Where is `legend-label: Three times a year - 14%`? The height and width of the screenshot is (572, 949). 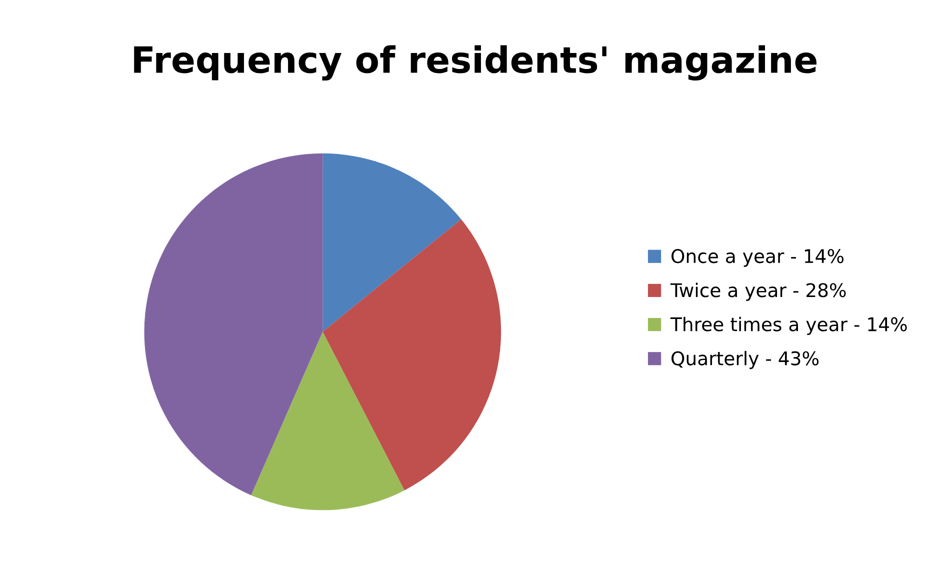
legend-label: Three times a year - 14% is located at coordinates (788, 325).